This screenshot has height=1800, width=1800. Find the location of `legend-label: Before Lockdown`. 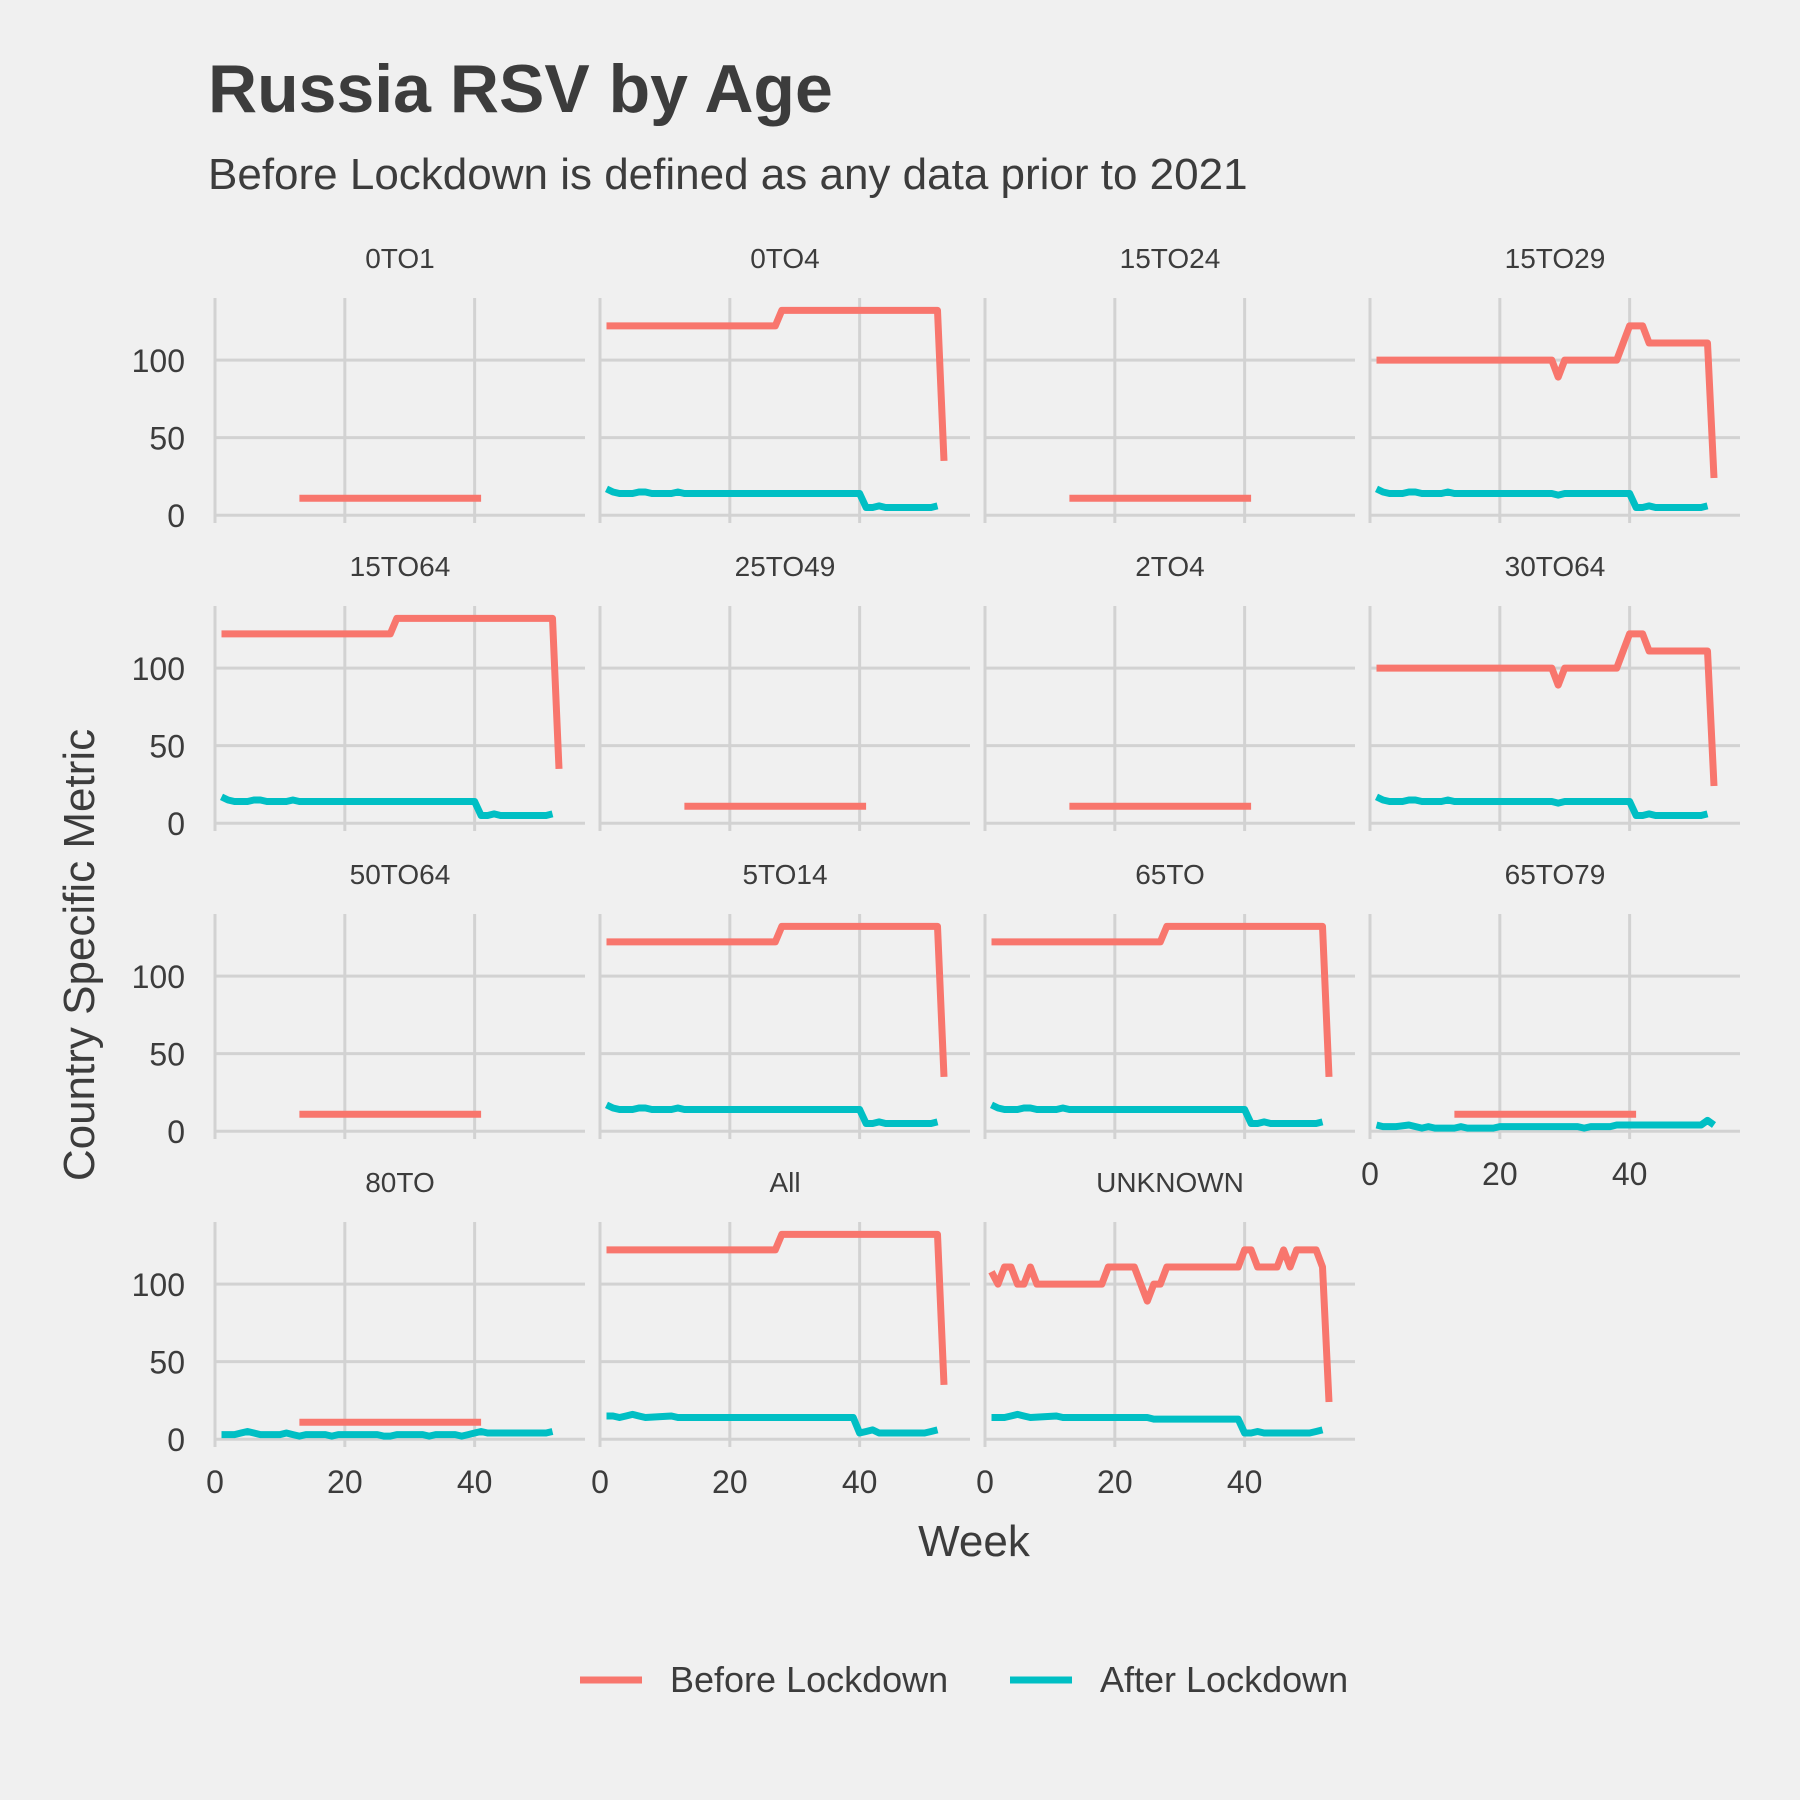

legend-label: Before Lockdown is located at coordinates (809, 1679).